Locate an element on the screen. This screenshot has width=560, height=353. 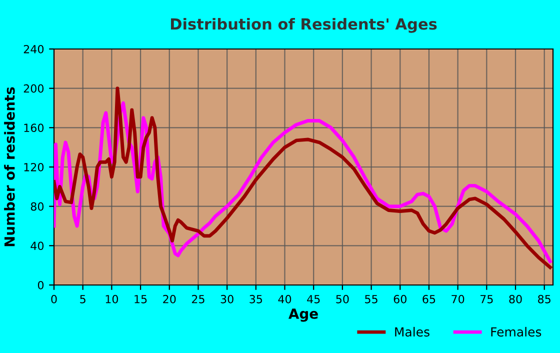
x-axis-title: Age is located at coordinates (303, 315).